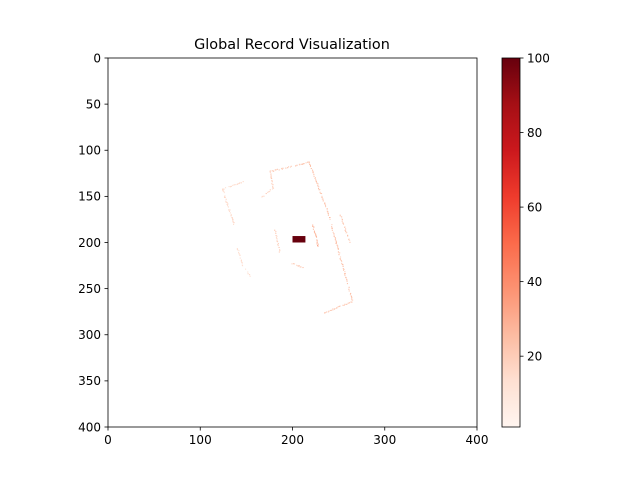 This screenshot has height=480, width=640. I want to click on y-tick-label: 300, so click(89, 335).